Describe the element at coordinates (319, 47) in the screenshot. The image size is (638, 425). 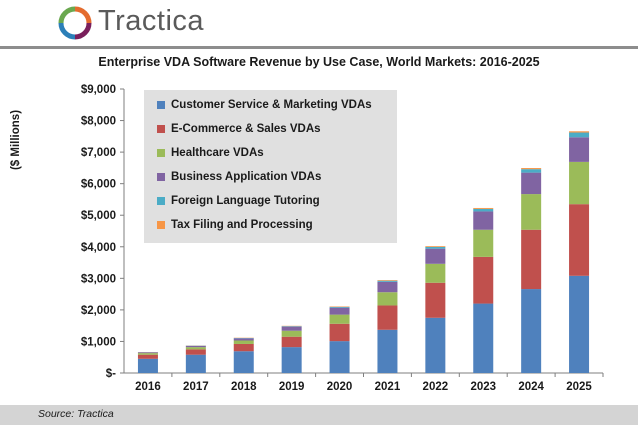
I see `header-divider` at that location.